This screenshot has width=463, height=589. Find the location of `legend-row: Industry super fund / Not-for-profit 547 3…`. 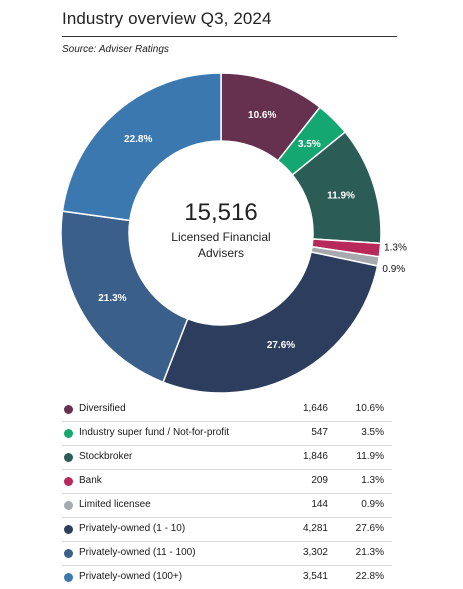

legend-row: Industry super fund / Not-for-profit 547 3… is located at coordinates (227, 434).